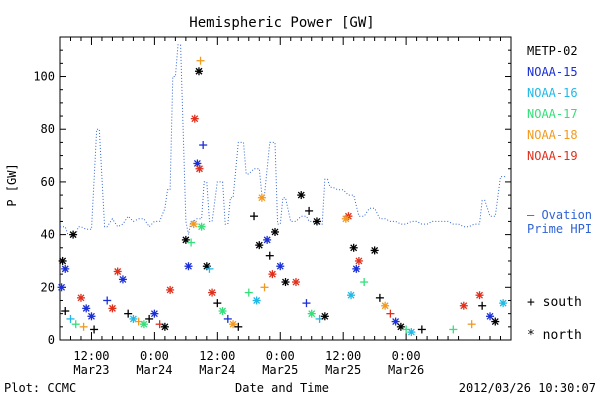  What do you see at coordinates (40, 388) in the screenshot?
I see `footer-plot-credit: Plot: CCMC` at bounding box center [40, 388].